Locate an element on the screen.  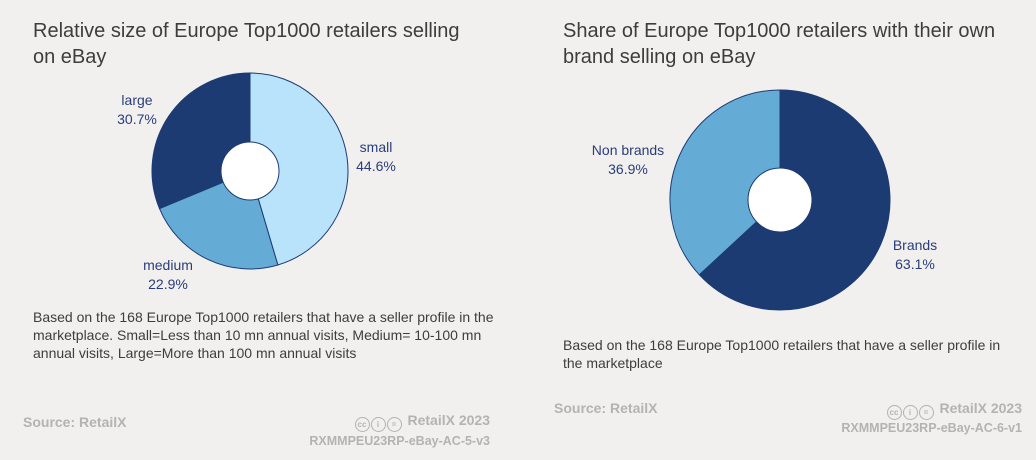
slice-value-label: 44.6% is located at coordinates (376, 166).